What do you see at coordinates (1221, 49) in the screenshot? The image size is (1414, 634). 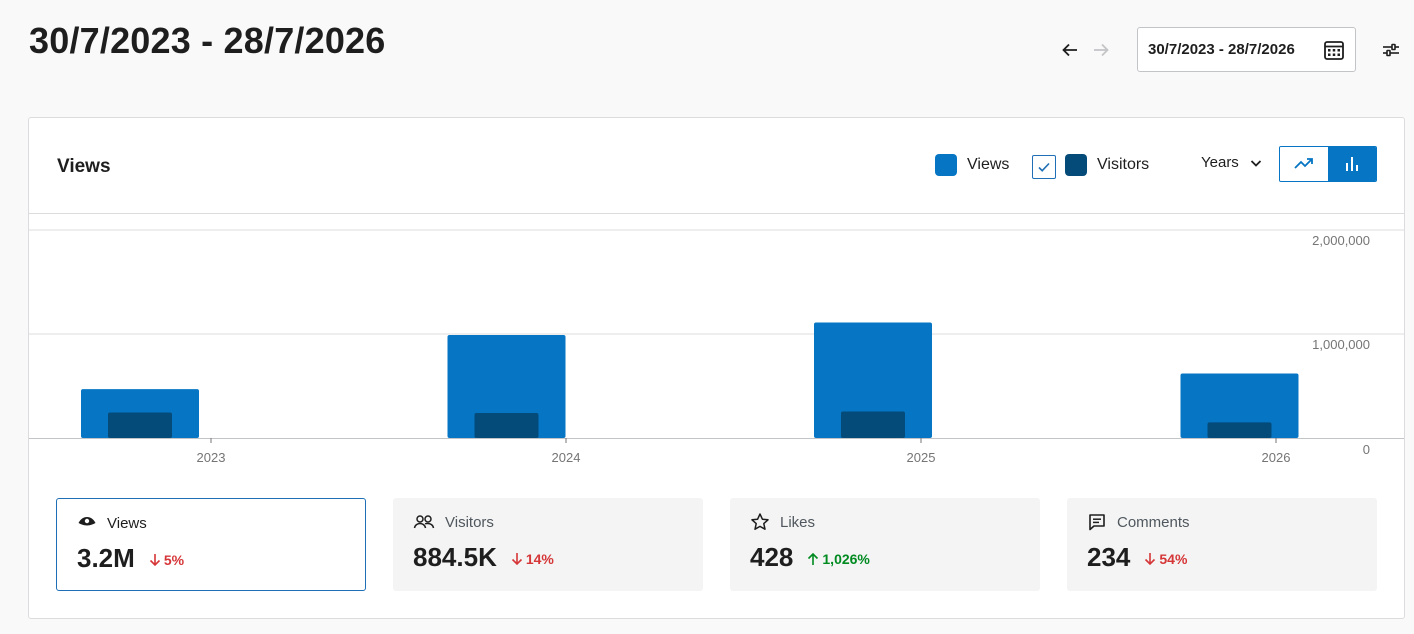 I see `date-range-label: 30/7/2023 - 28/7/2026` at bounding box center [1221, 49].